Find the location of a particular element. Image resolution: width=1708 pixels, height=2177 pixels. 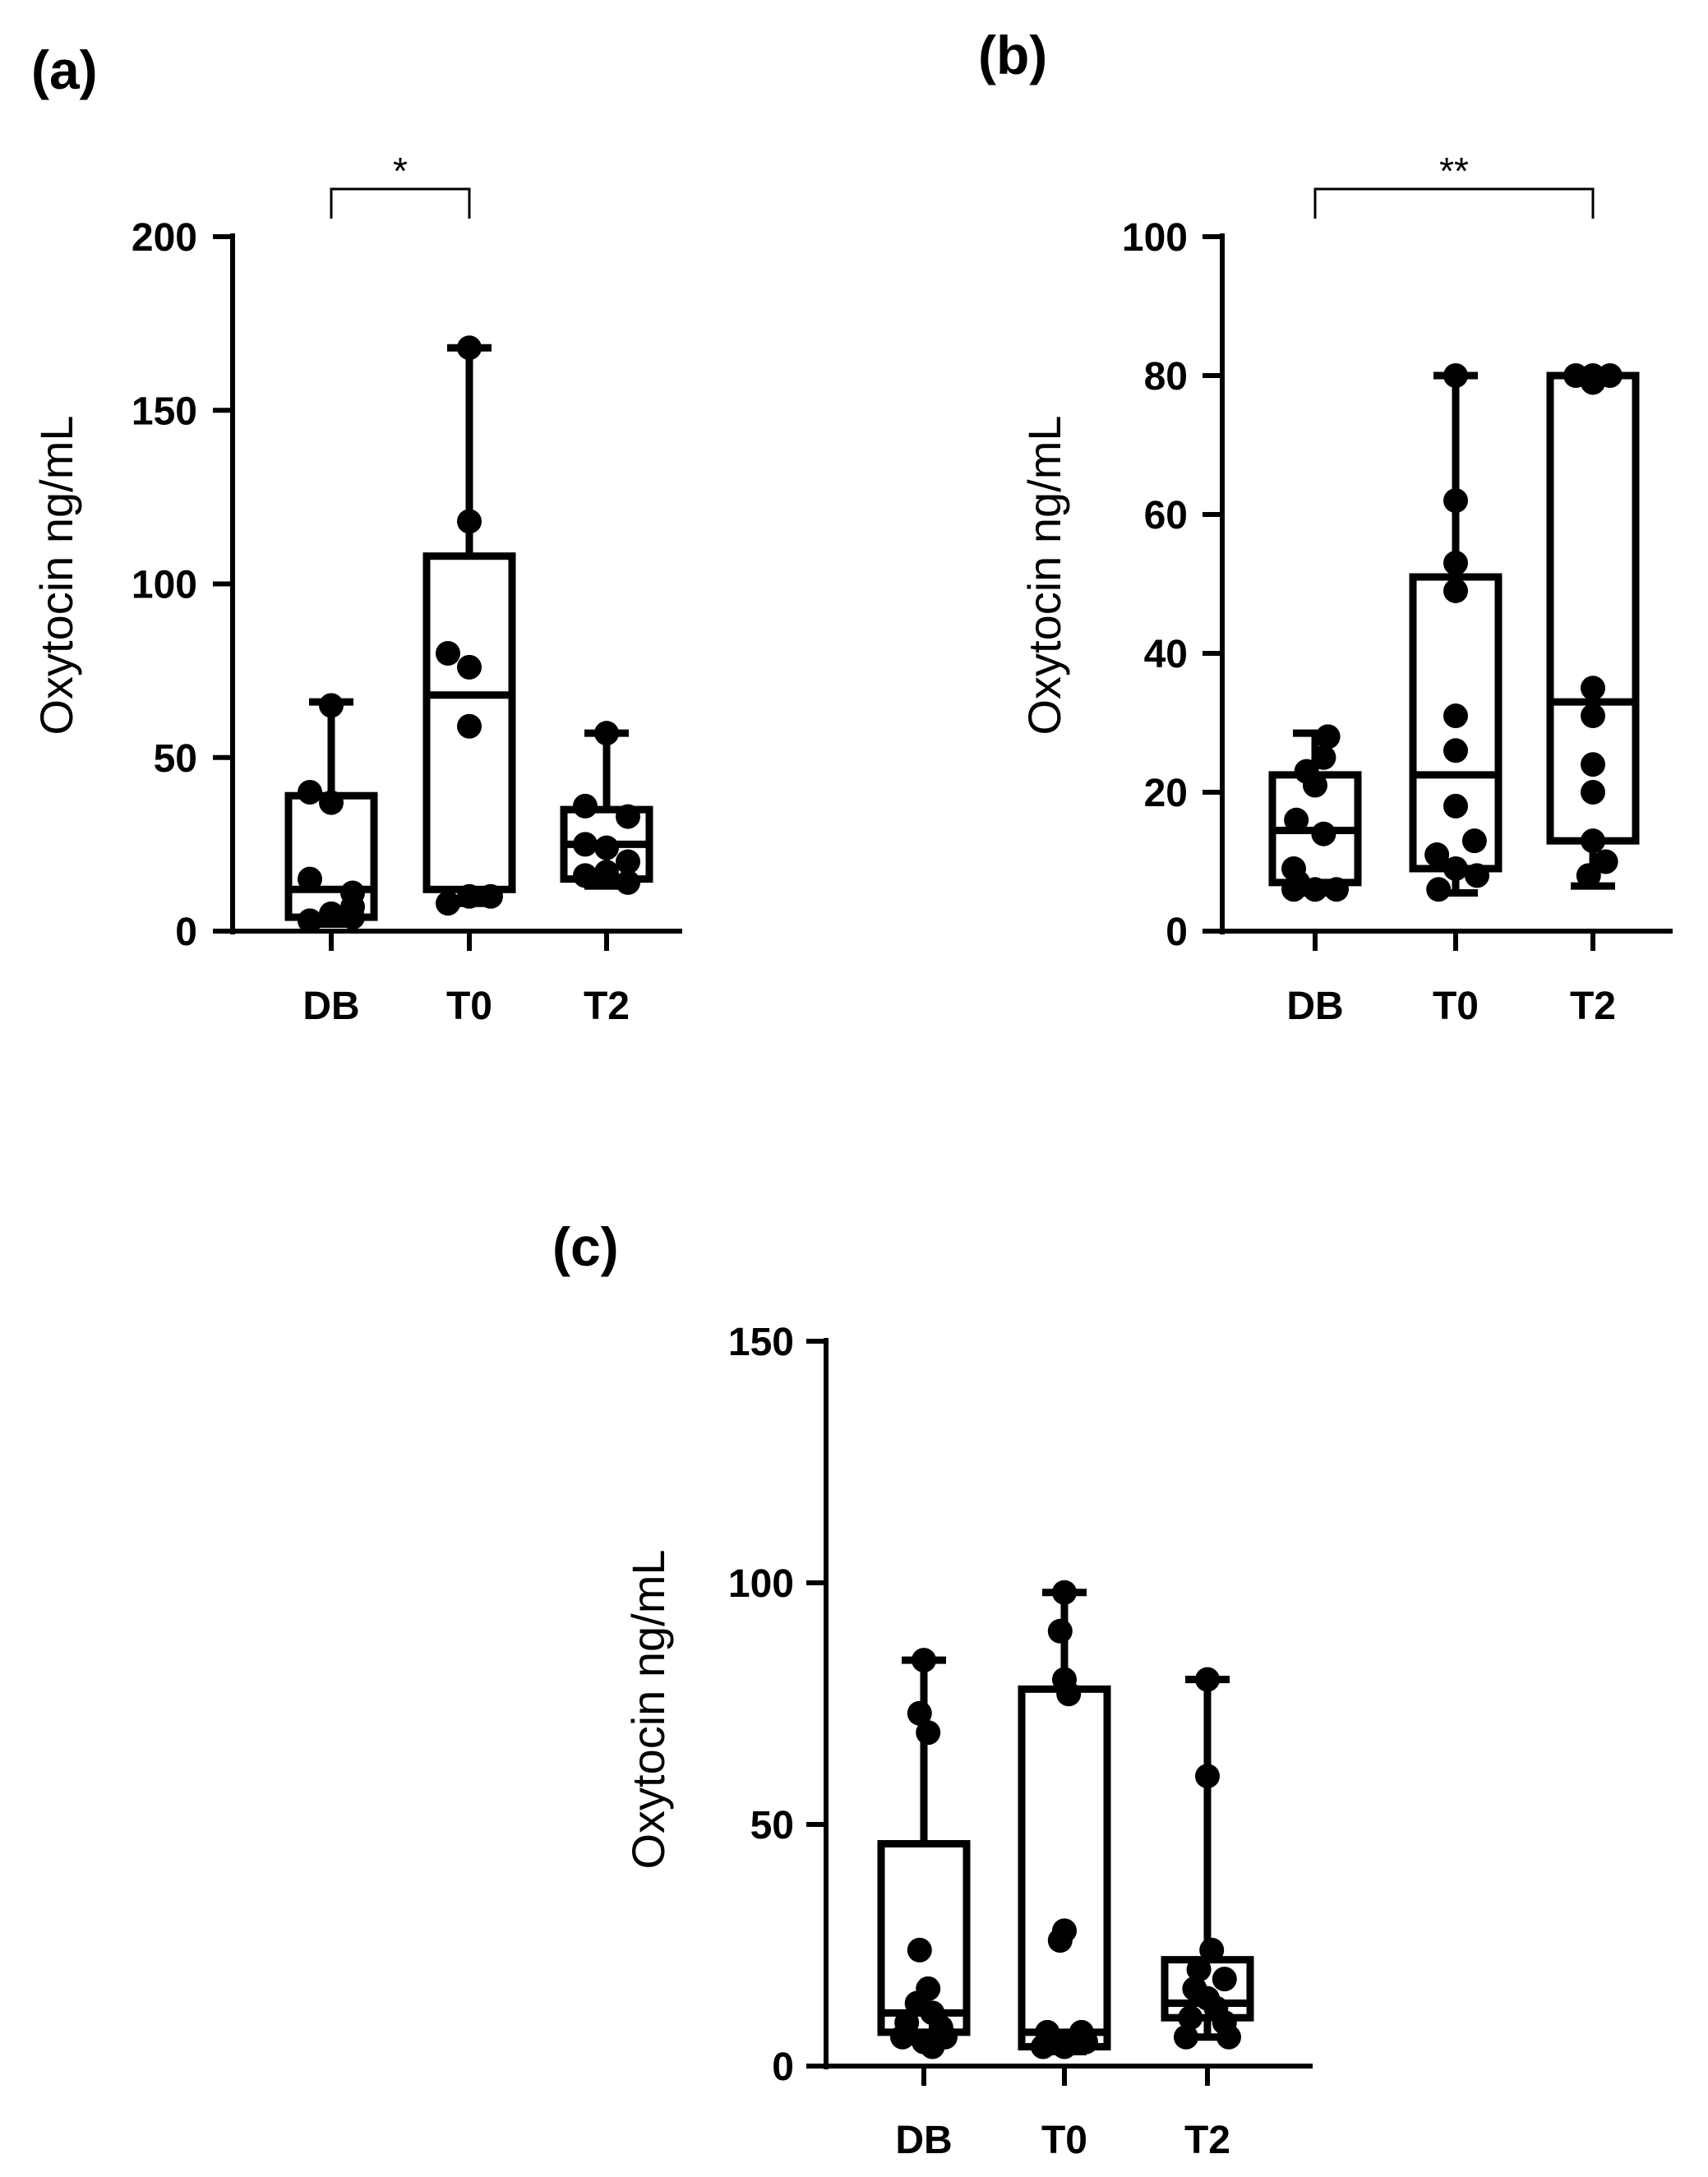

panel-c-y-tick-label: 100 is located at coordinates (761, 1584).